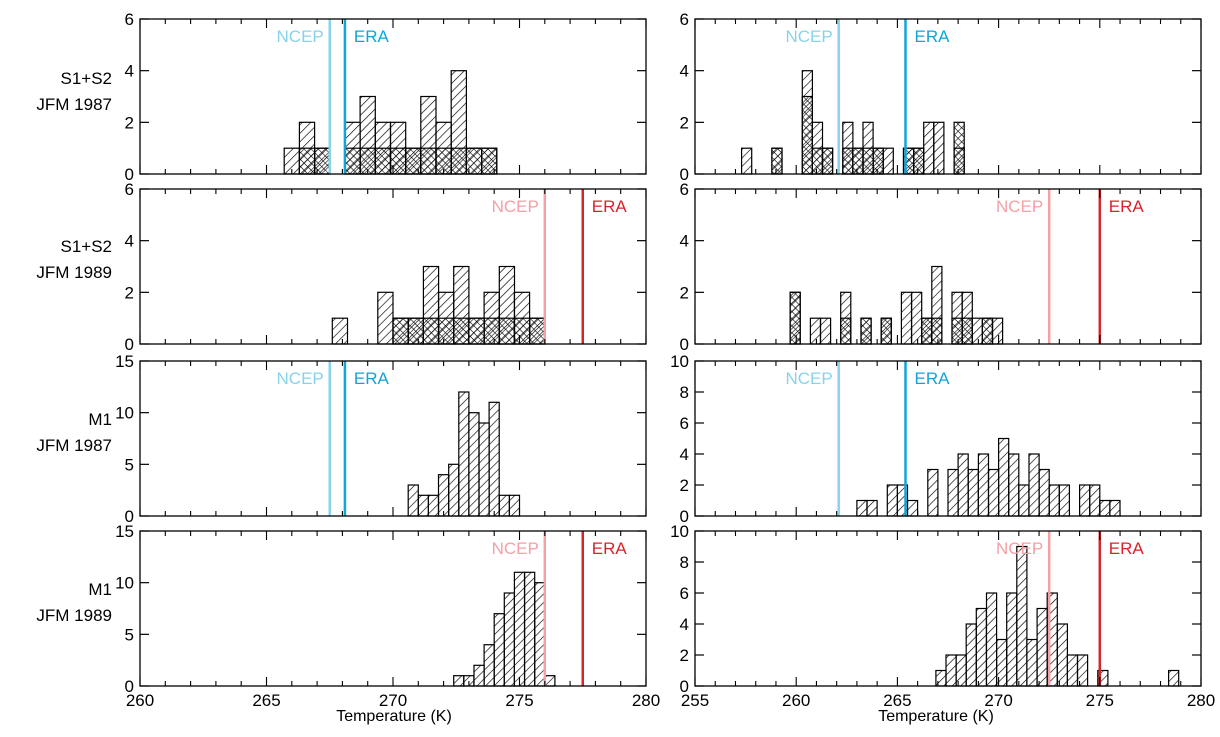 The image size is (1220, 737). What do you see at coordinates (394, 716) in the screenshot?
I see `x-axis-title-left: Temperature (K)` at bounding box center [394, 716].